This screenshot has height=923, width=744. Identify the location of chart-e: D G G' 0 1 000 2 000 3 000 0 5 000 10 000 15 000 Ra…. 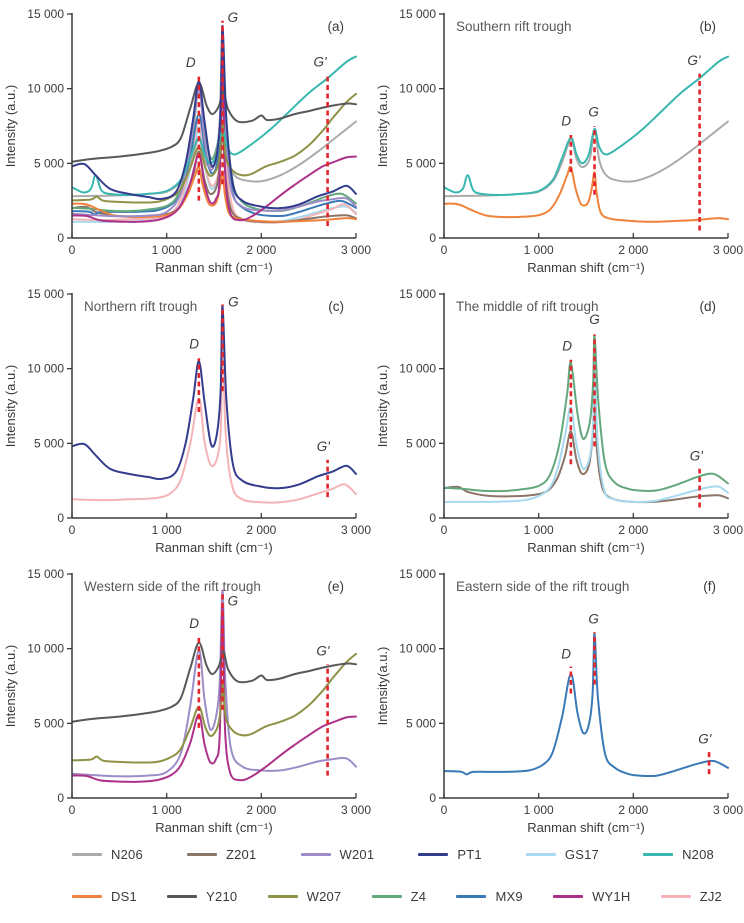
(187, 701).